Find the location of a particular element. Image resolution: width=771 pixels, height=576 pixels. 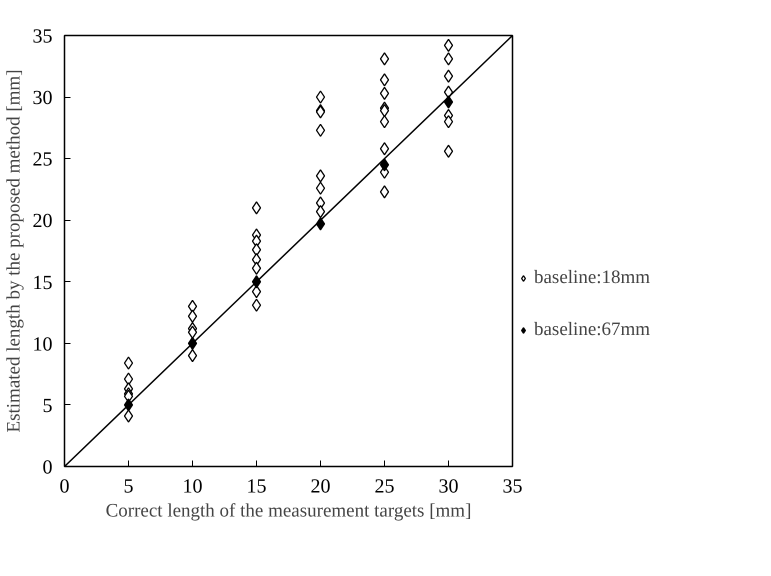

y-tick-label: 10 is located at coordinates (42, 344).